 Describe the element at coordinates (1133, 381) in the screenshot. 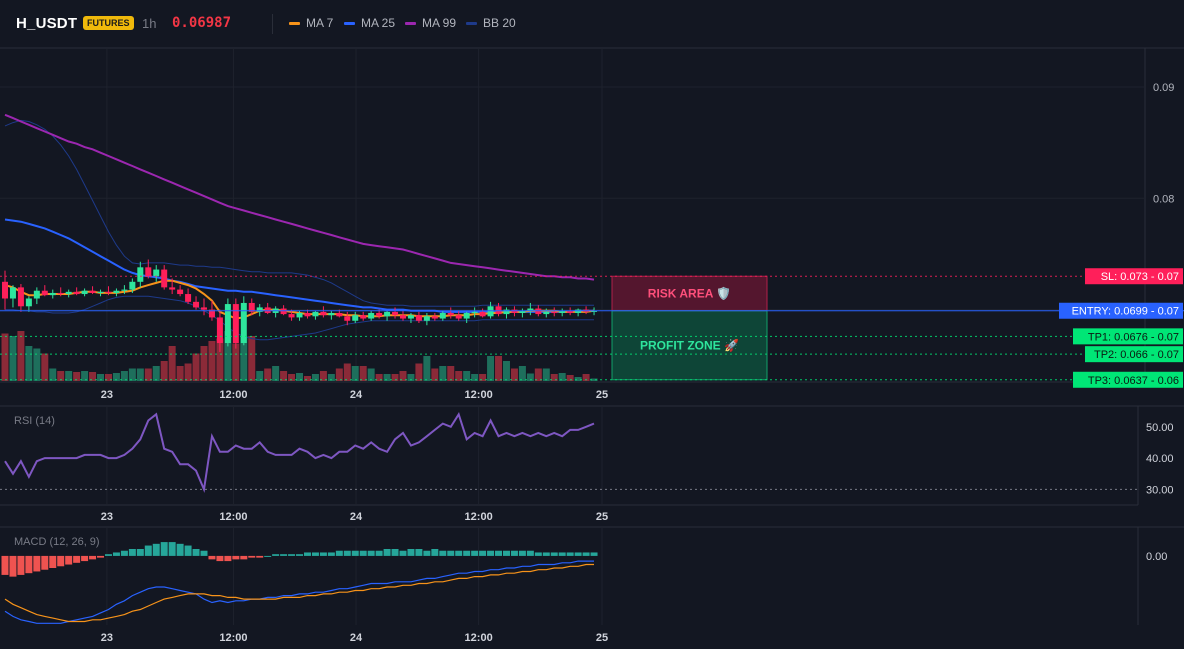

I see `tp3-level-label: TP3: 0.0637 - 0.06` at that location.